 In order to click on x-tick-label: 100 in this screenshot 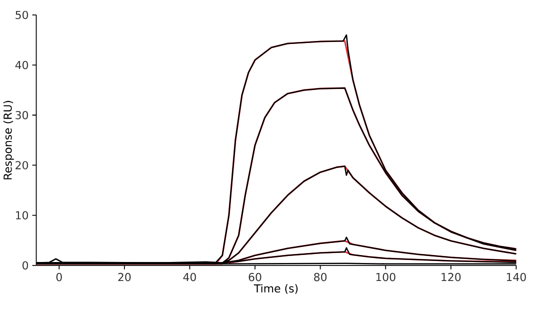, I will do `click(386, 277)`.